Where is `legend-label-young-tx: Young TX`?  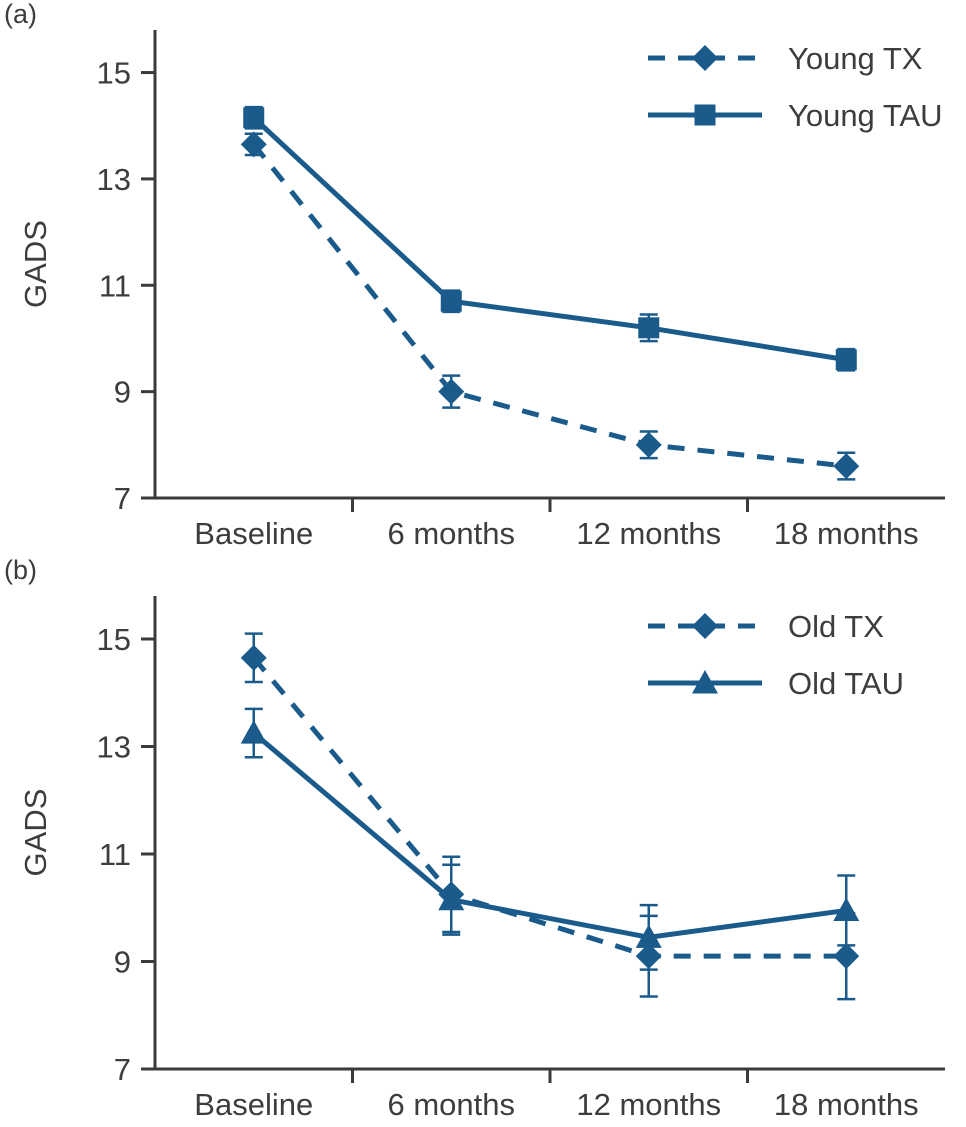 legend-label-young-tx: Young TX is located at coordinates (855, 58).